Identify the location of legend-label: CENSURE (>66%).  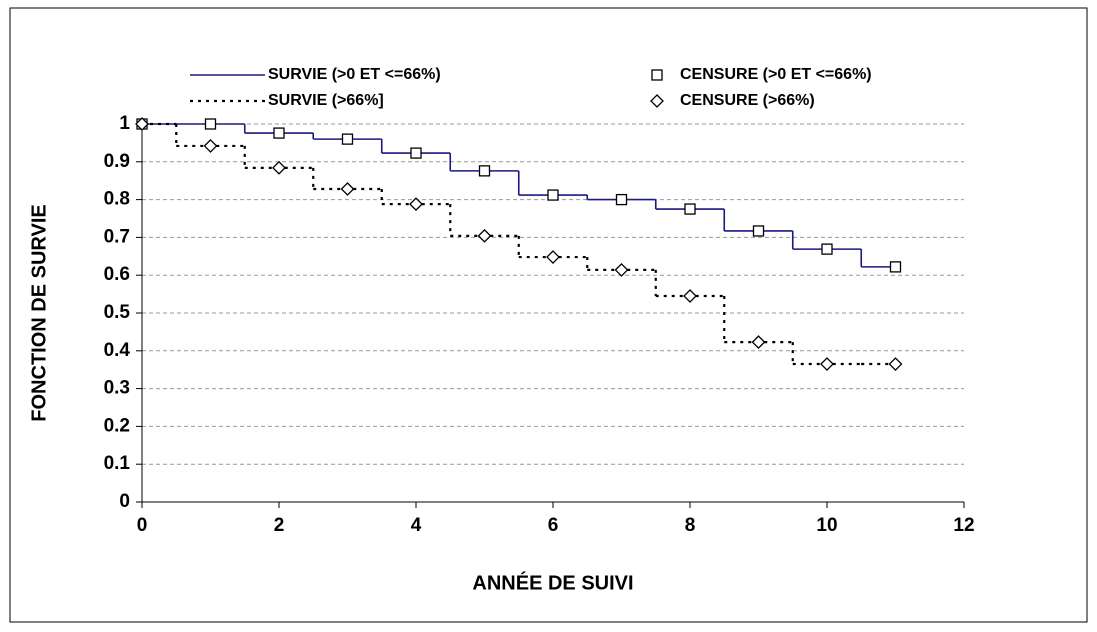
(747, 100).